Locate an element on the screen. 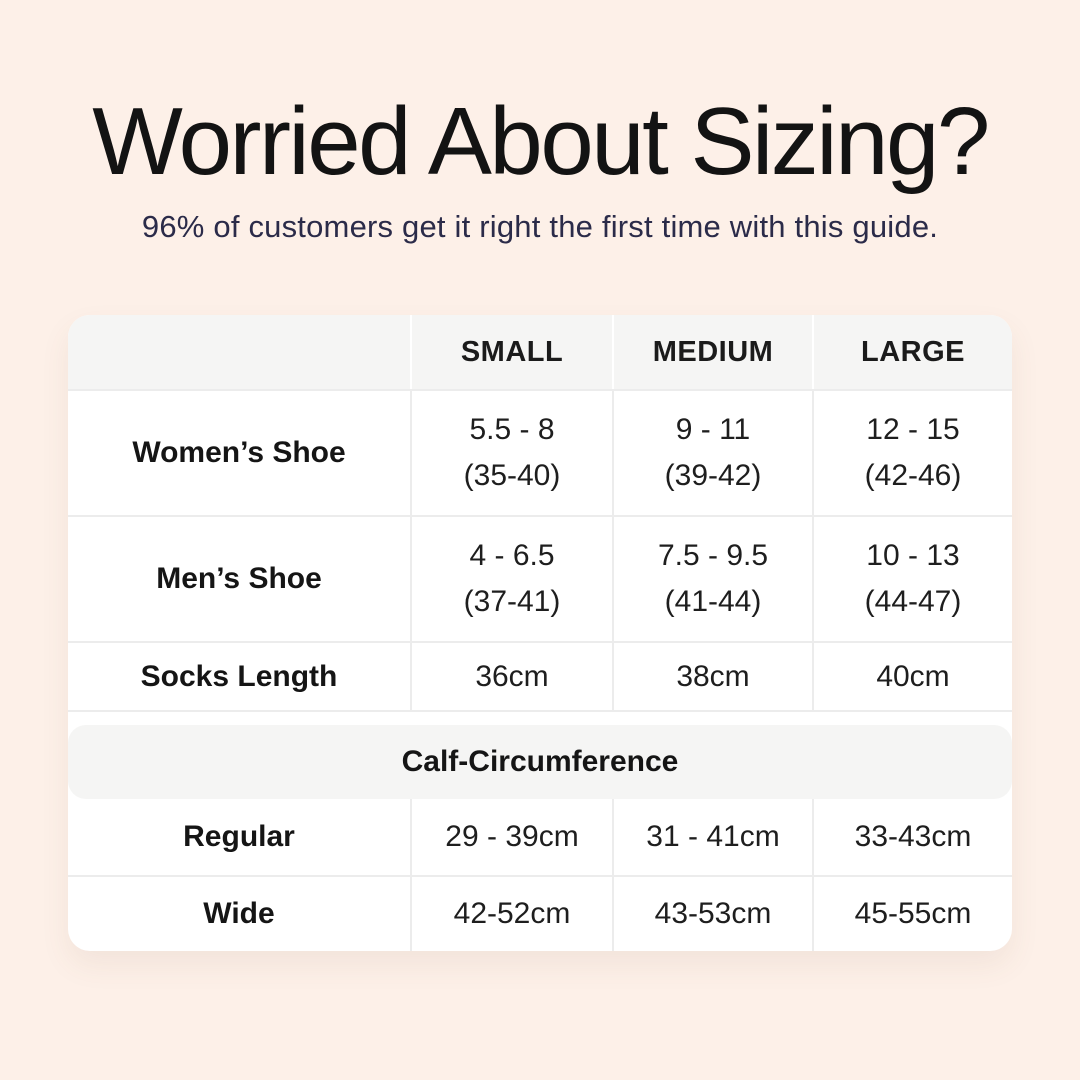 This screenshot has width=1080, height=1080. table-header-row: SMALL MEDIUM LARGE is located at coordinates (540, 353).